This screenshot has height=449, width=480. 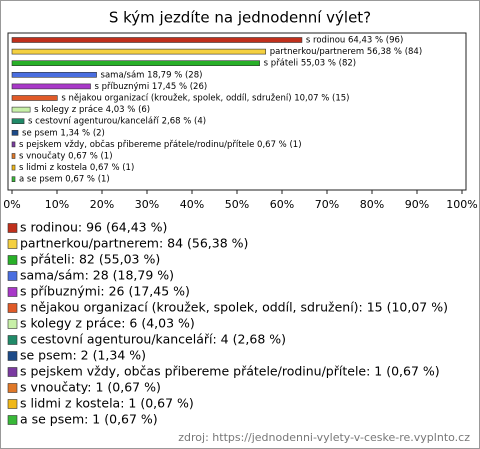 I want to click on value-label: s lidmi z kostela 0,67 % (1), so click(x=76, y=168).